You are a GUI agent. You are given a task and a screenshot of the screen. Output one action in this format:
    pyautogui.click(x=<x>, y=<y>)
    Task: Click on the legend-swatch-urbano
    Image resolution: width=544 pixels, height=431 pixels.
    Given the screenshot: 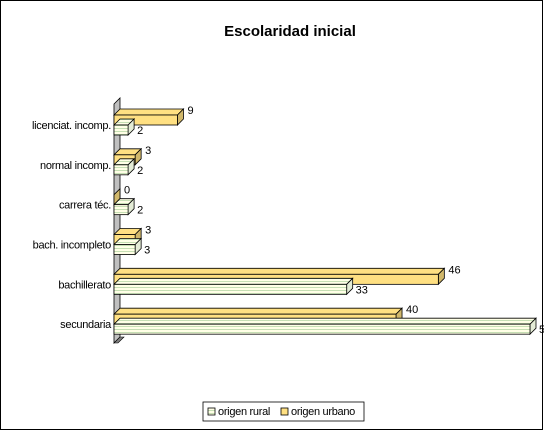 What is the action you would take?
    pyautogui.click(x=284, y=411)
    